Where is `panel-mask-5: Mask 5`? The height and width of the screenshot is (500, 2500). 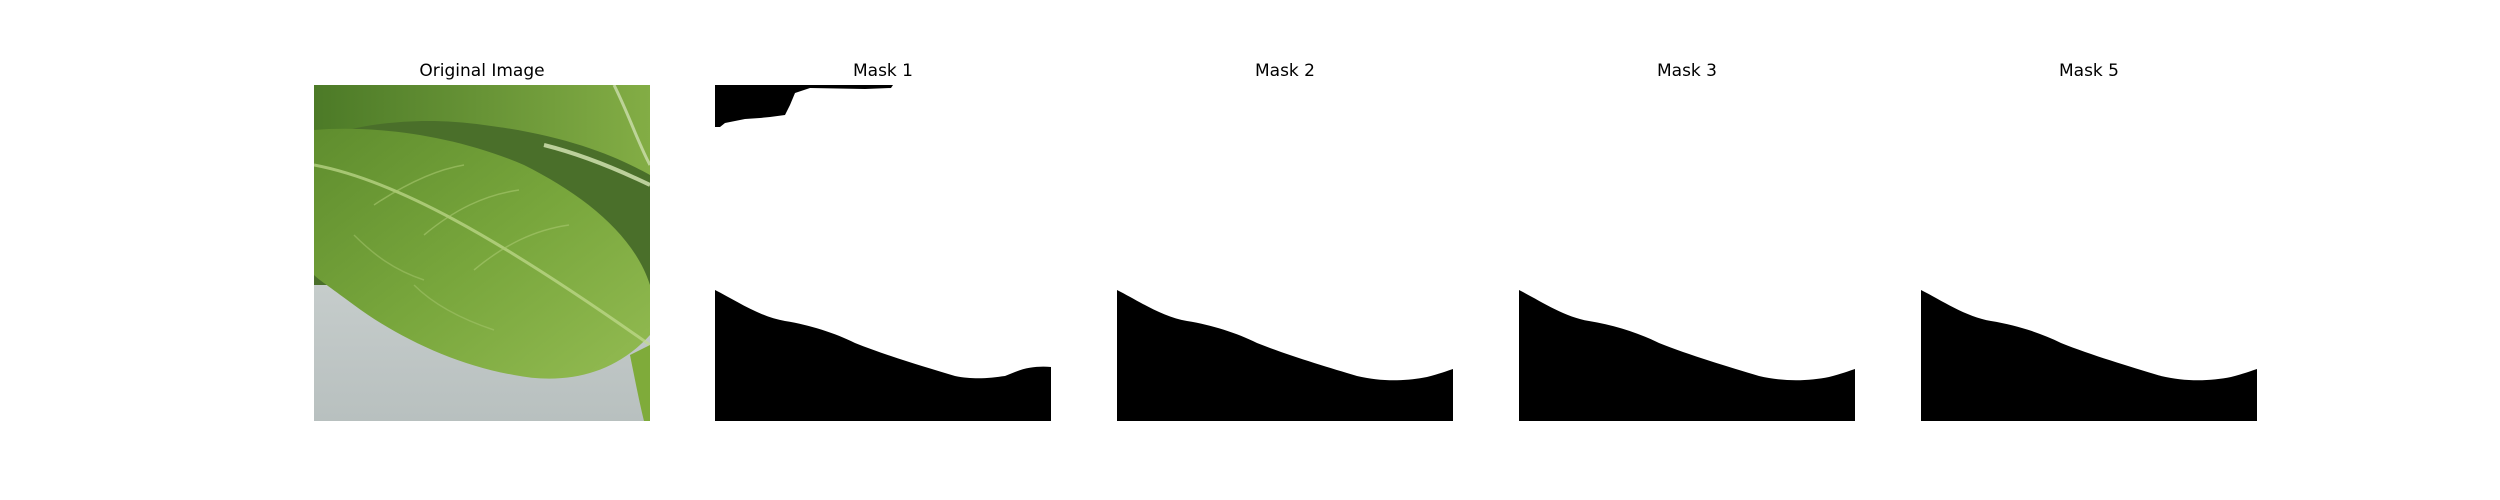
panel-mask-5: Mask 5 is located at coordinates (2089, 250).